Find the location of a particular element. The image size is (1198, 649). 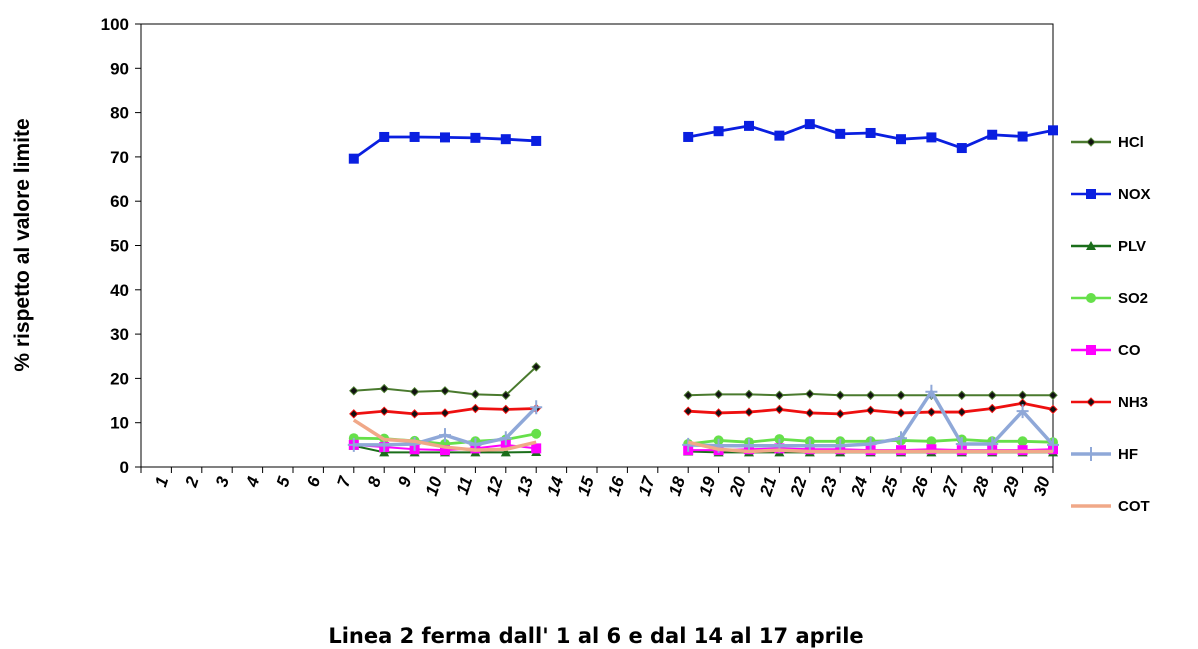

legend-item: PLV is located at coordinates (1108, 246).